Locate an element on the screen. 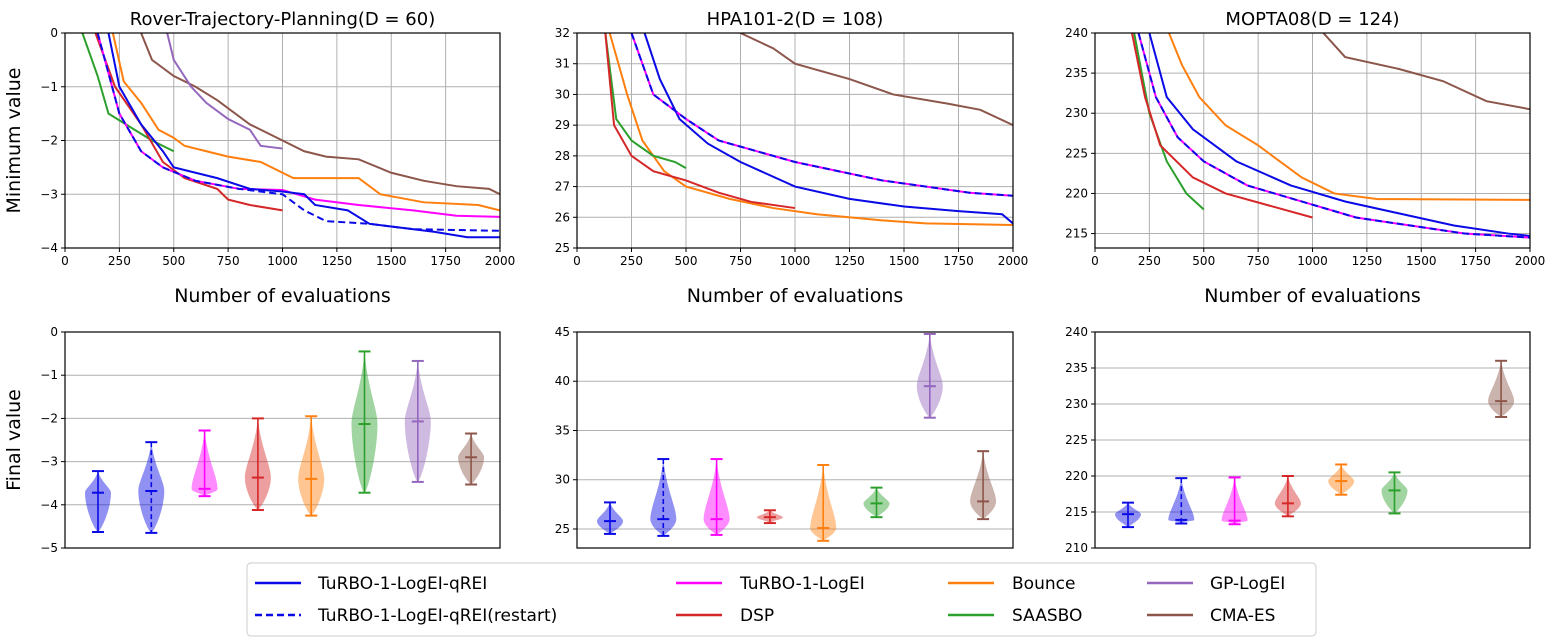 Image resolution: width=1550 pixels, height=640 pixels. y-tick-label: −5 is located at coordinates (49, 548).